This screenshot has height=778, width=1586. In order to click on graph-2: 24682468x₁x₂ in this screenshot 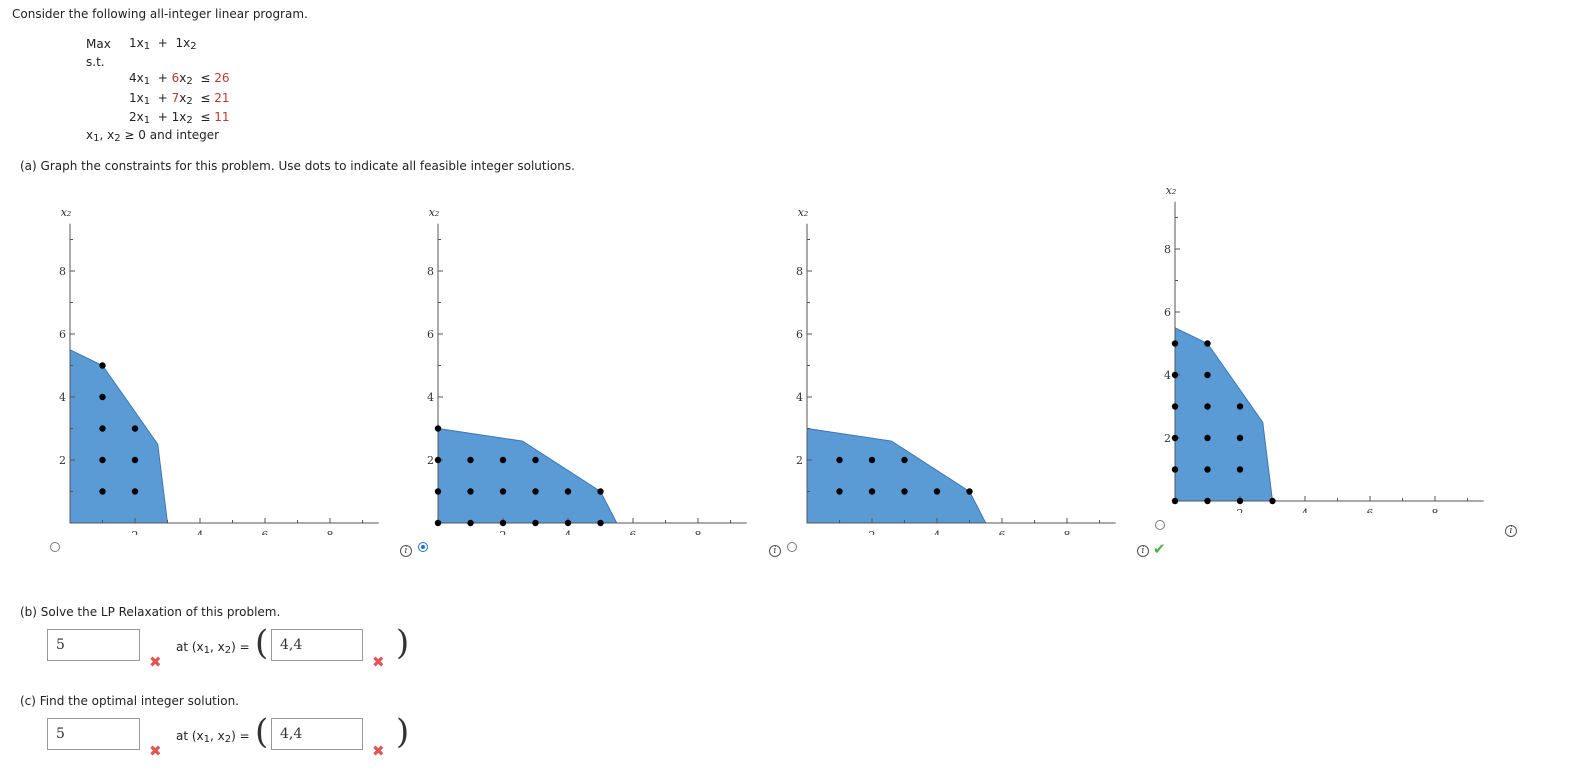, I will do `click(587, 370)`.